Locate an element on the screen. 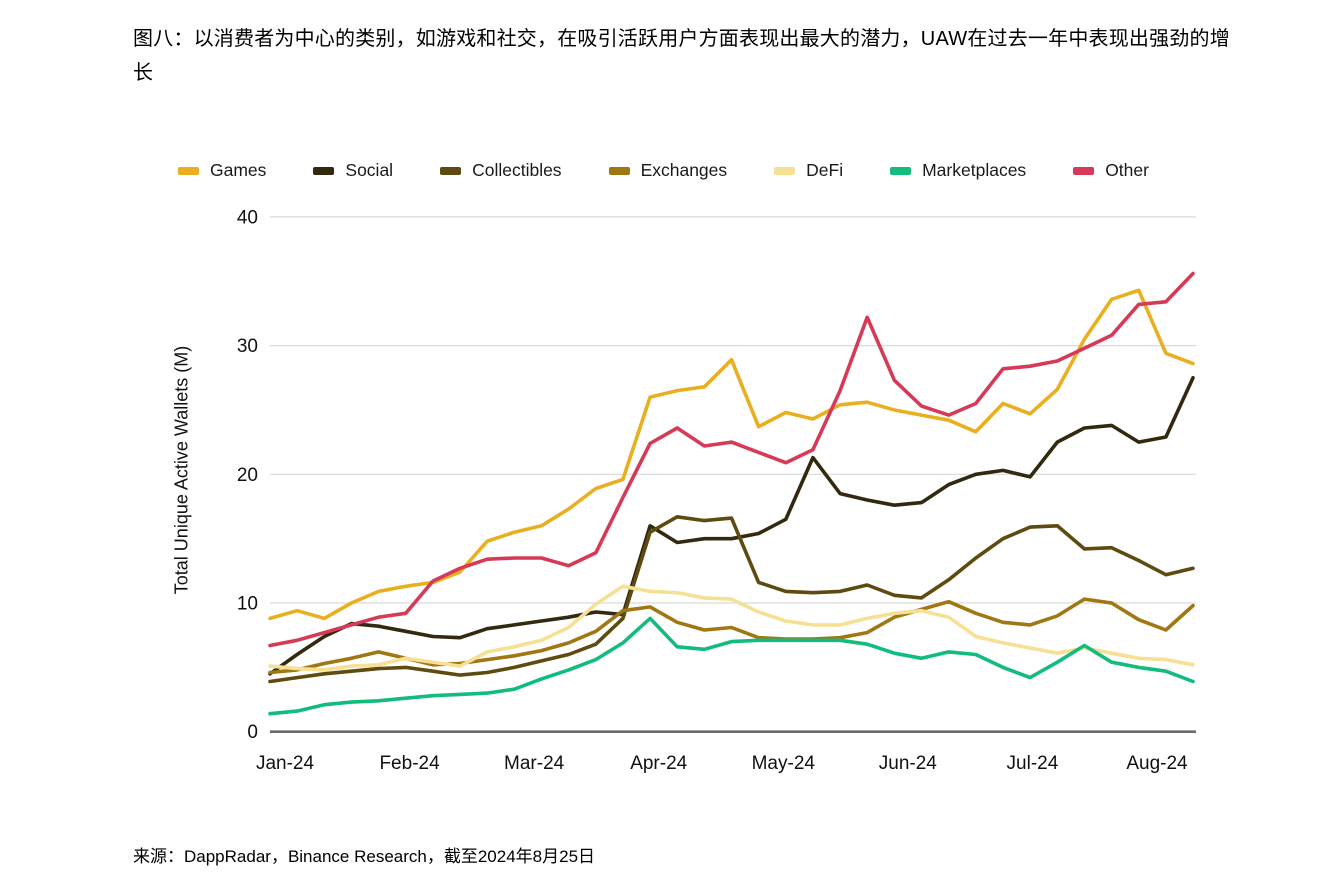  legend-item-social: Social is located at coordinates (353, 170).